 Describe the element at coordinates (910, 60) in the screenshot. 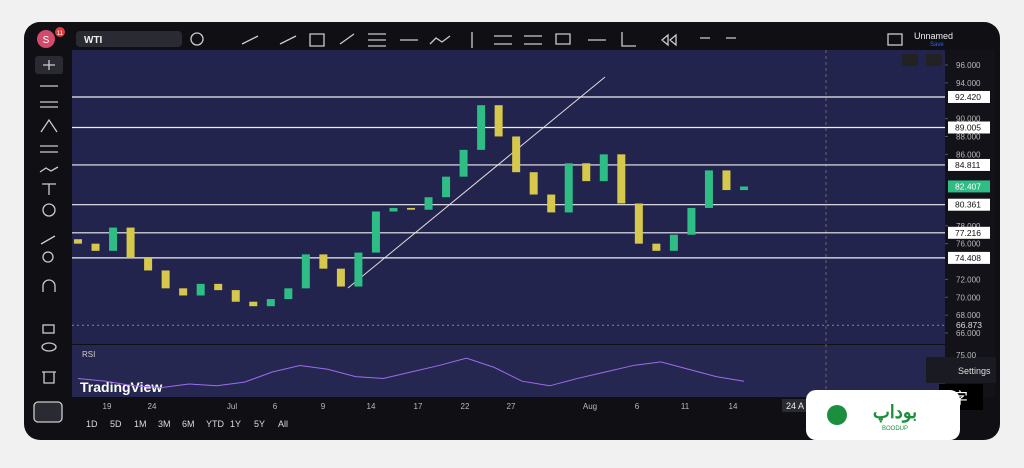

I see `scroll-button` at that location.